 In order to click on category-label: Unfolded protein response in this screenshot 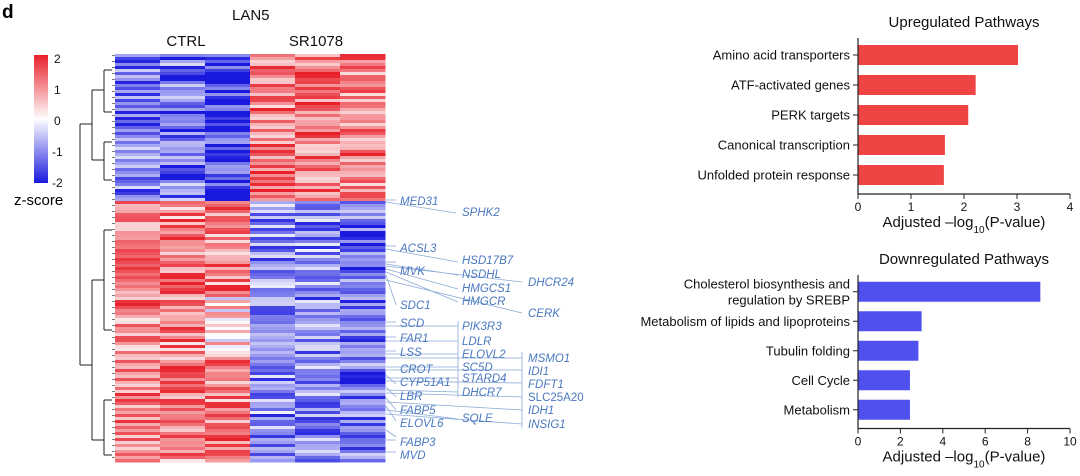, I will do `click(774, 175)`.